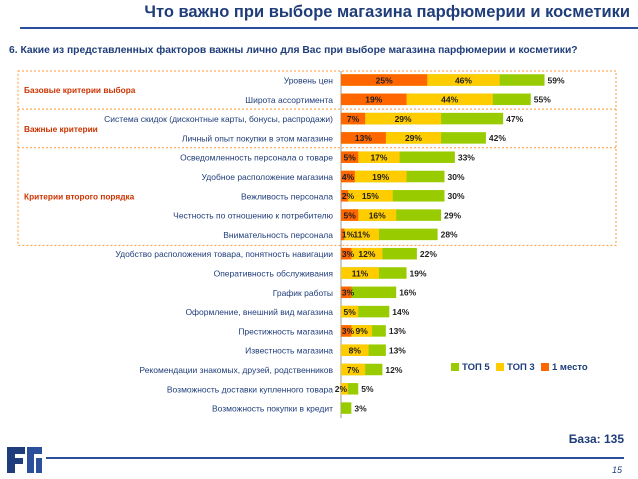  What do you see at coordinates (564, 367) in the screenshot?
I see `legend-item: 1 место` at bounding box center [564, 367].